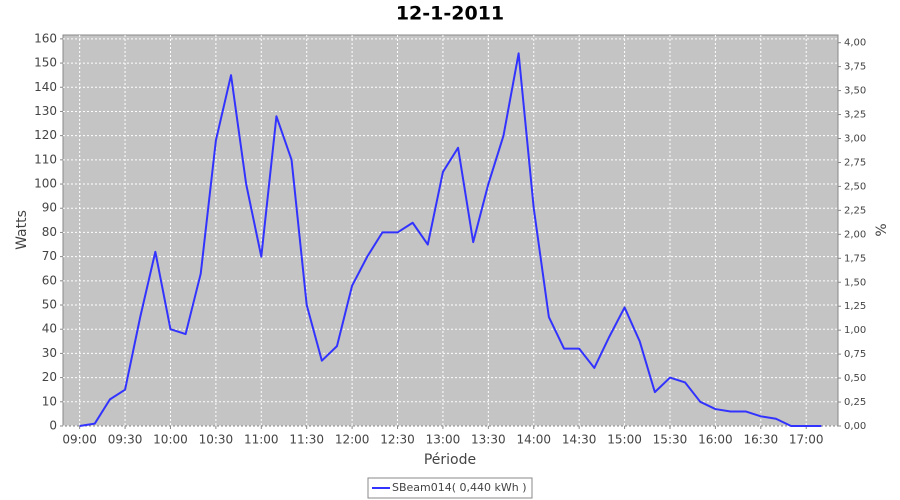 The width and height of the screenshot is (900, 500). Describe the element at coordinates (488, 440) in the screenshot. I see `x-tick-label: 13:30` at that location.